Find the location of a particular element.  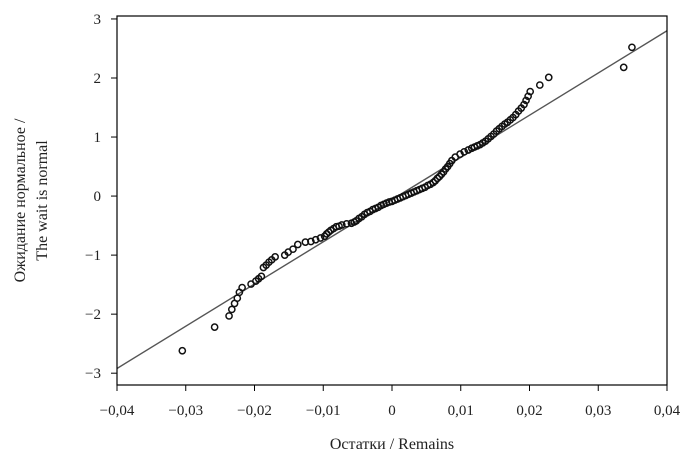

y-tick-label: 1 is located at coordinates (98, 138).